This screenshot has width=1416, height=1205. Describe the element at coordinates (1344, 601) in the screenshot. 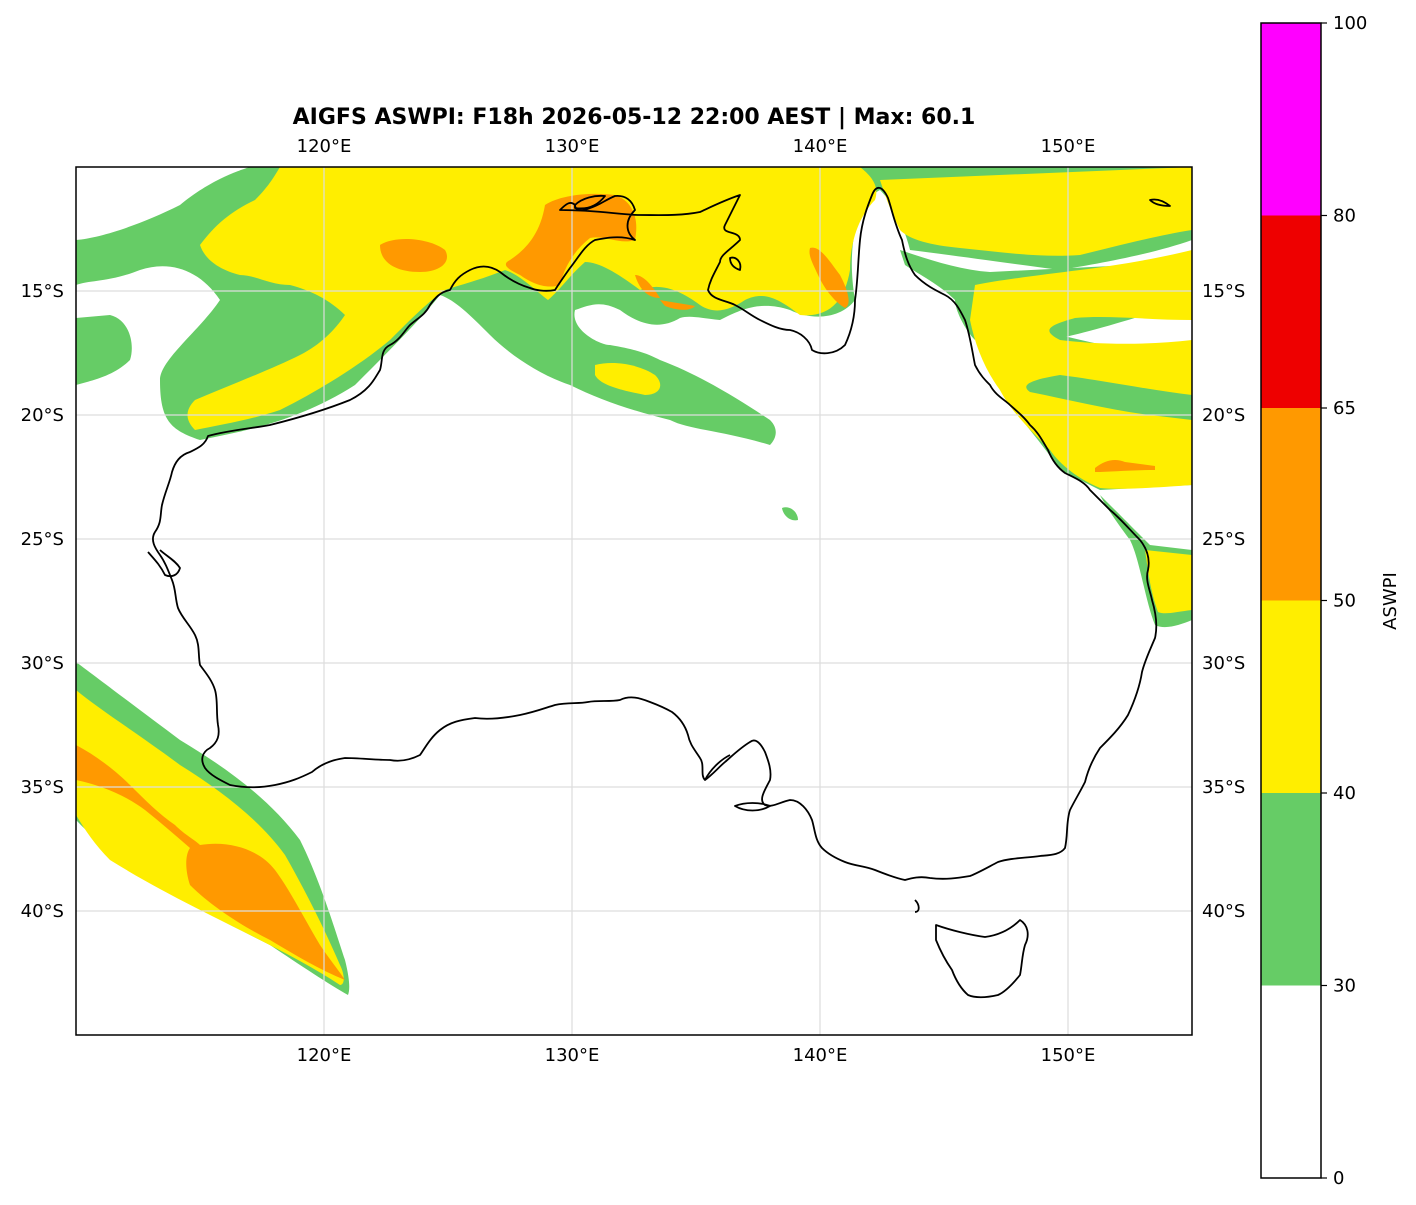

I see `colorbar-tick-label: 50` at that location.